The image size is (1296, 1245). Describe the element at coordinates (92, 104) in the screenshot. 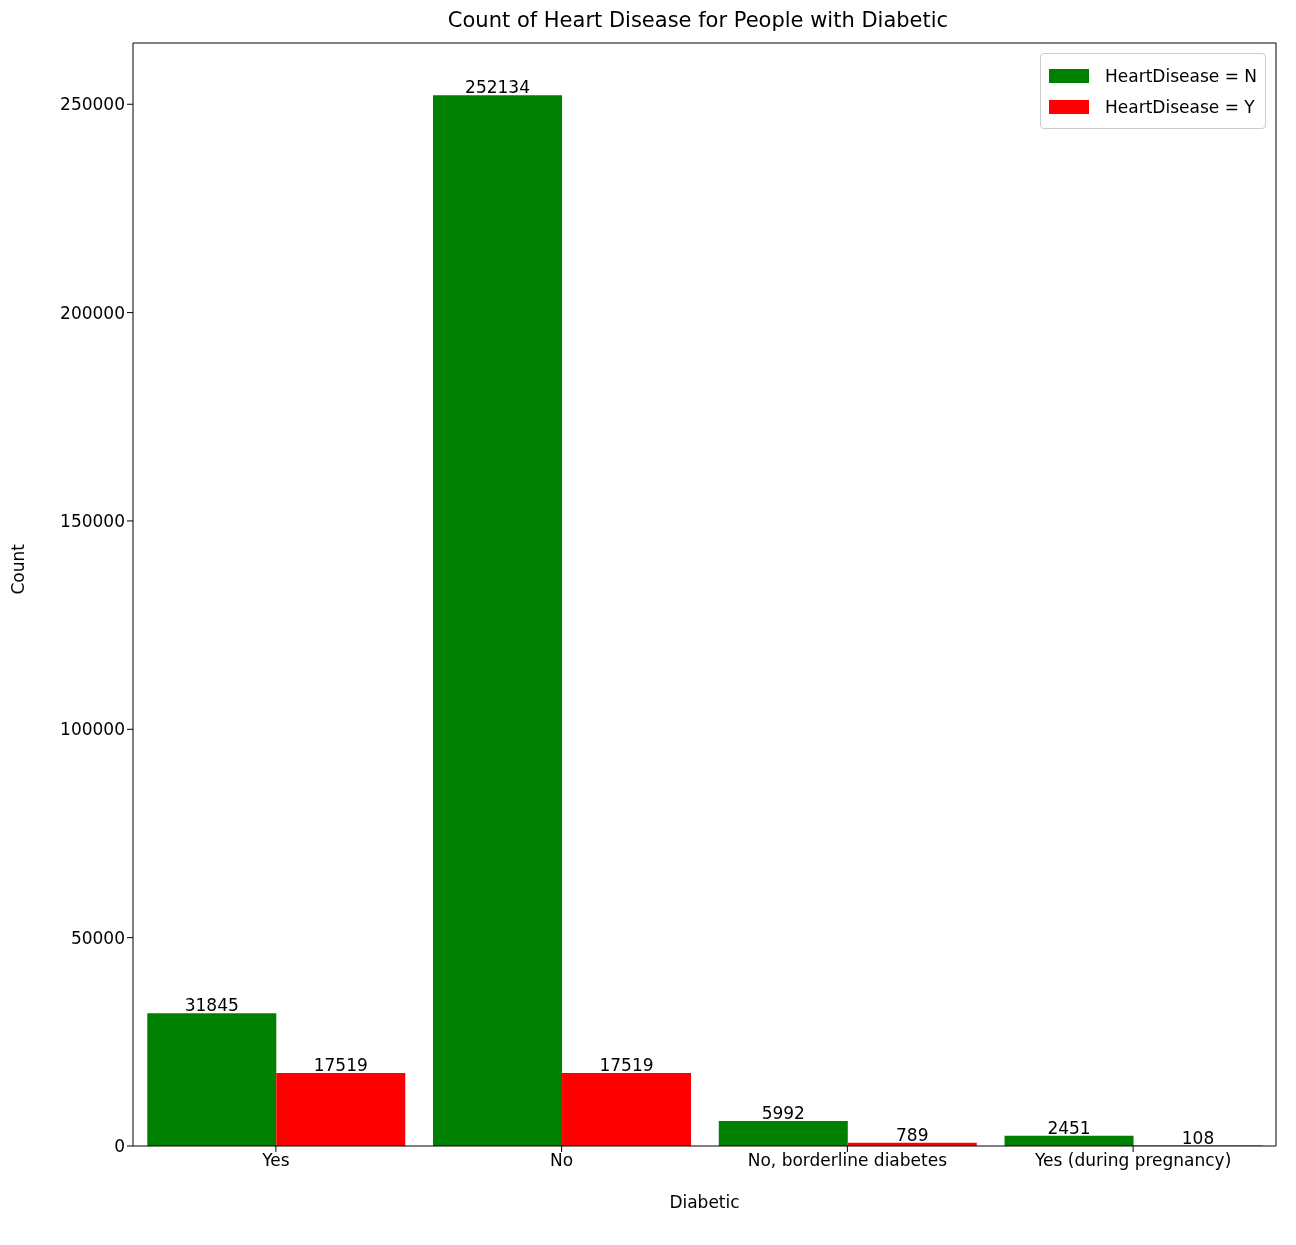

I see `y-tick-label: 250000` at that location.